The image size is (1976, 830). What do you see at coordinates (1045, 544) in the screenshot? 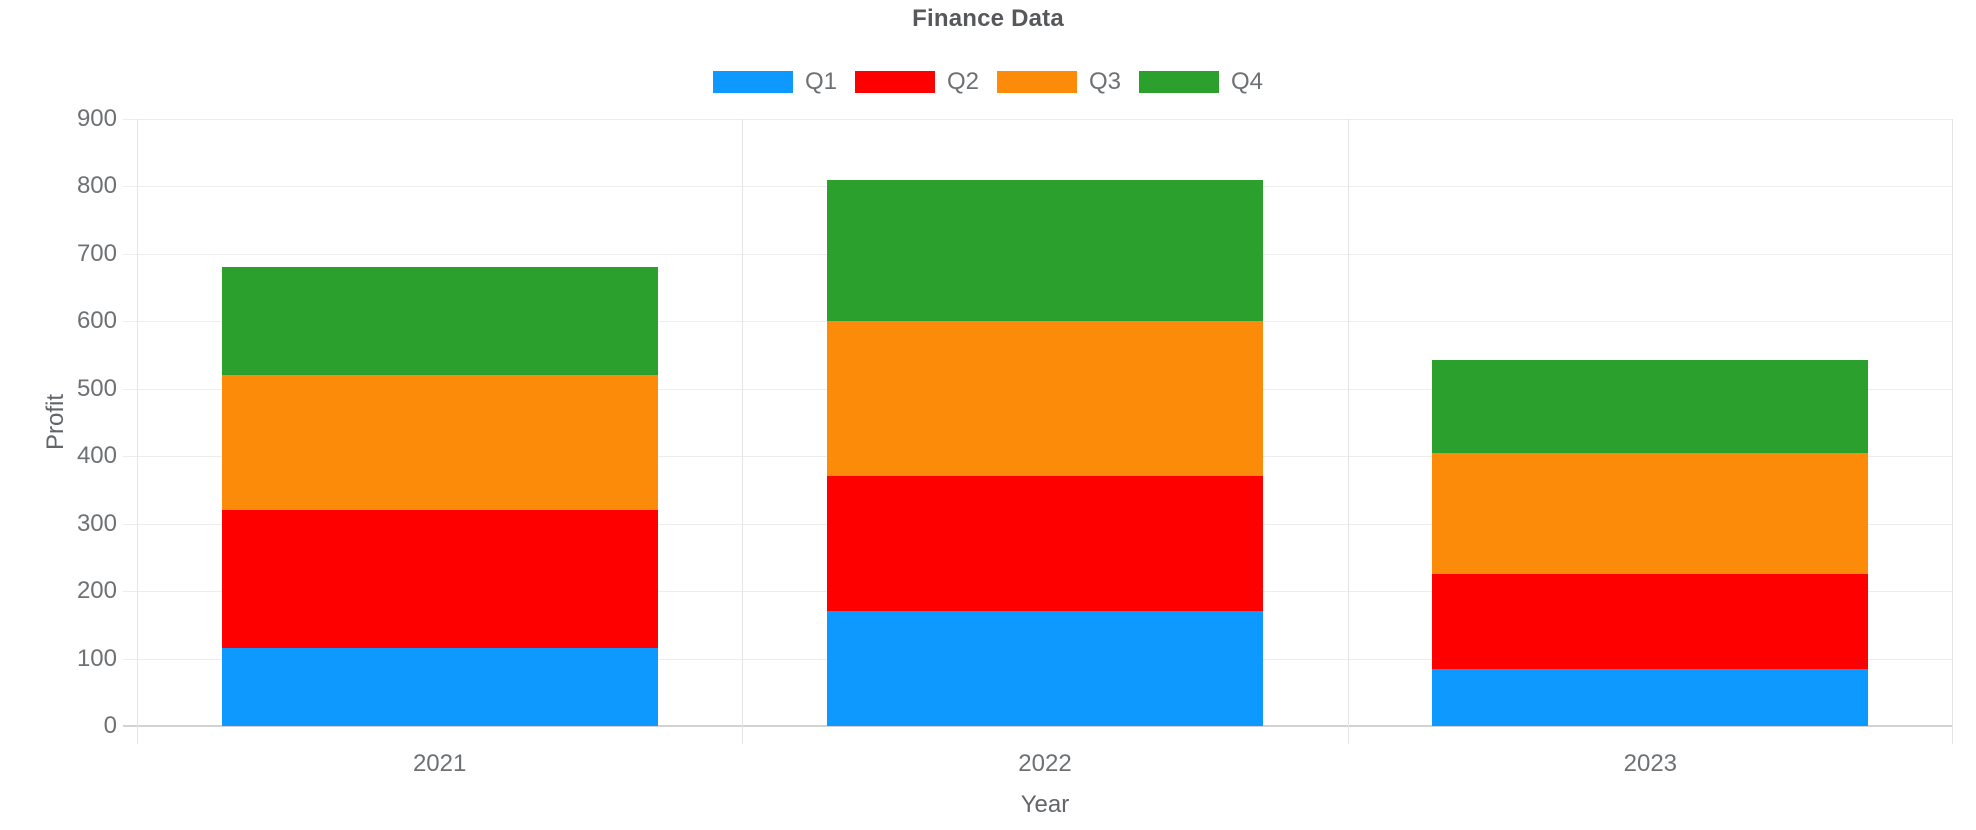
I see `bar-segment-2022-q2` at bounding box center [1045, 544].